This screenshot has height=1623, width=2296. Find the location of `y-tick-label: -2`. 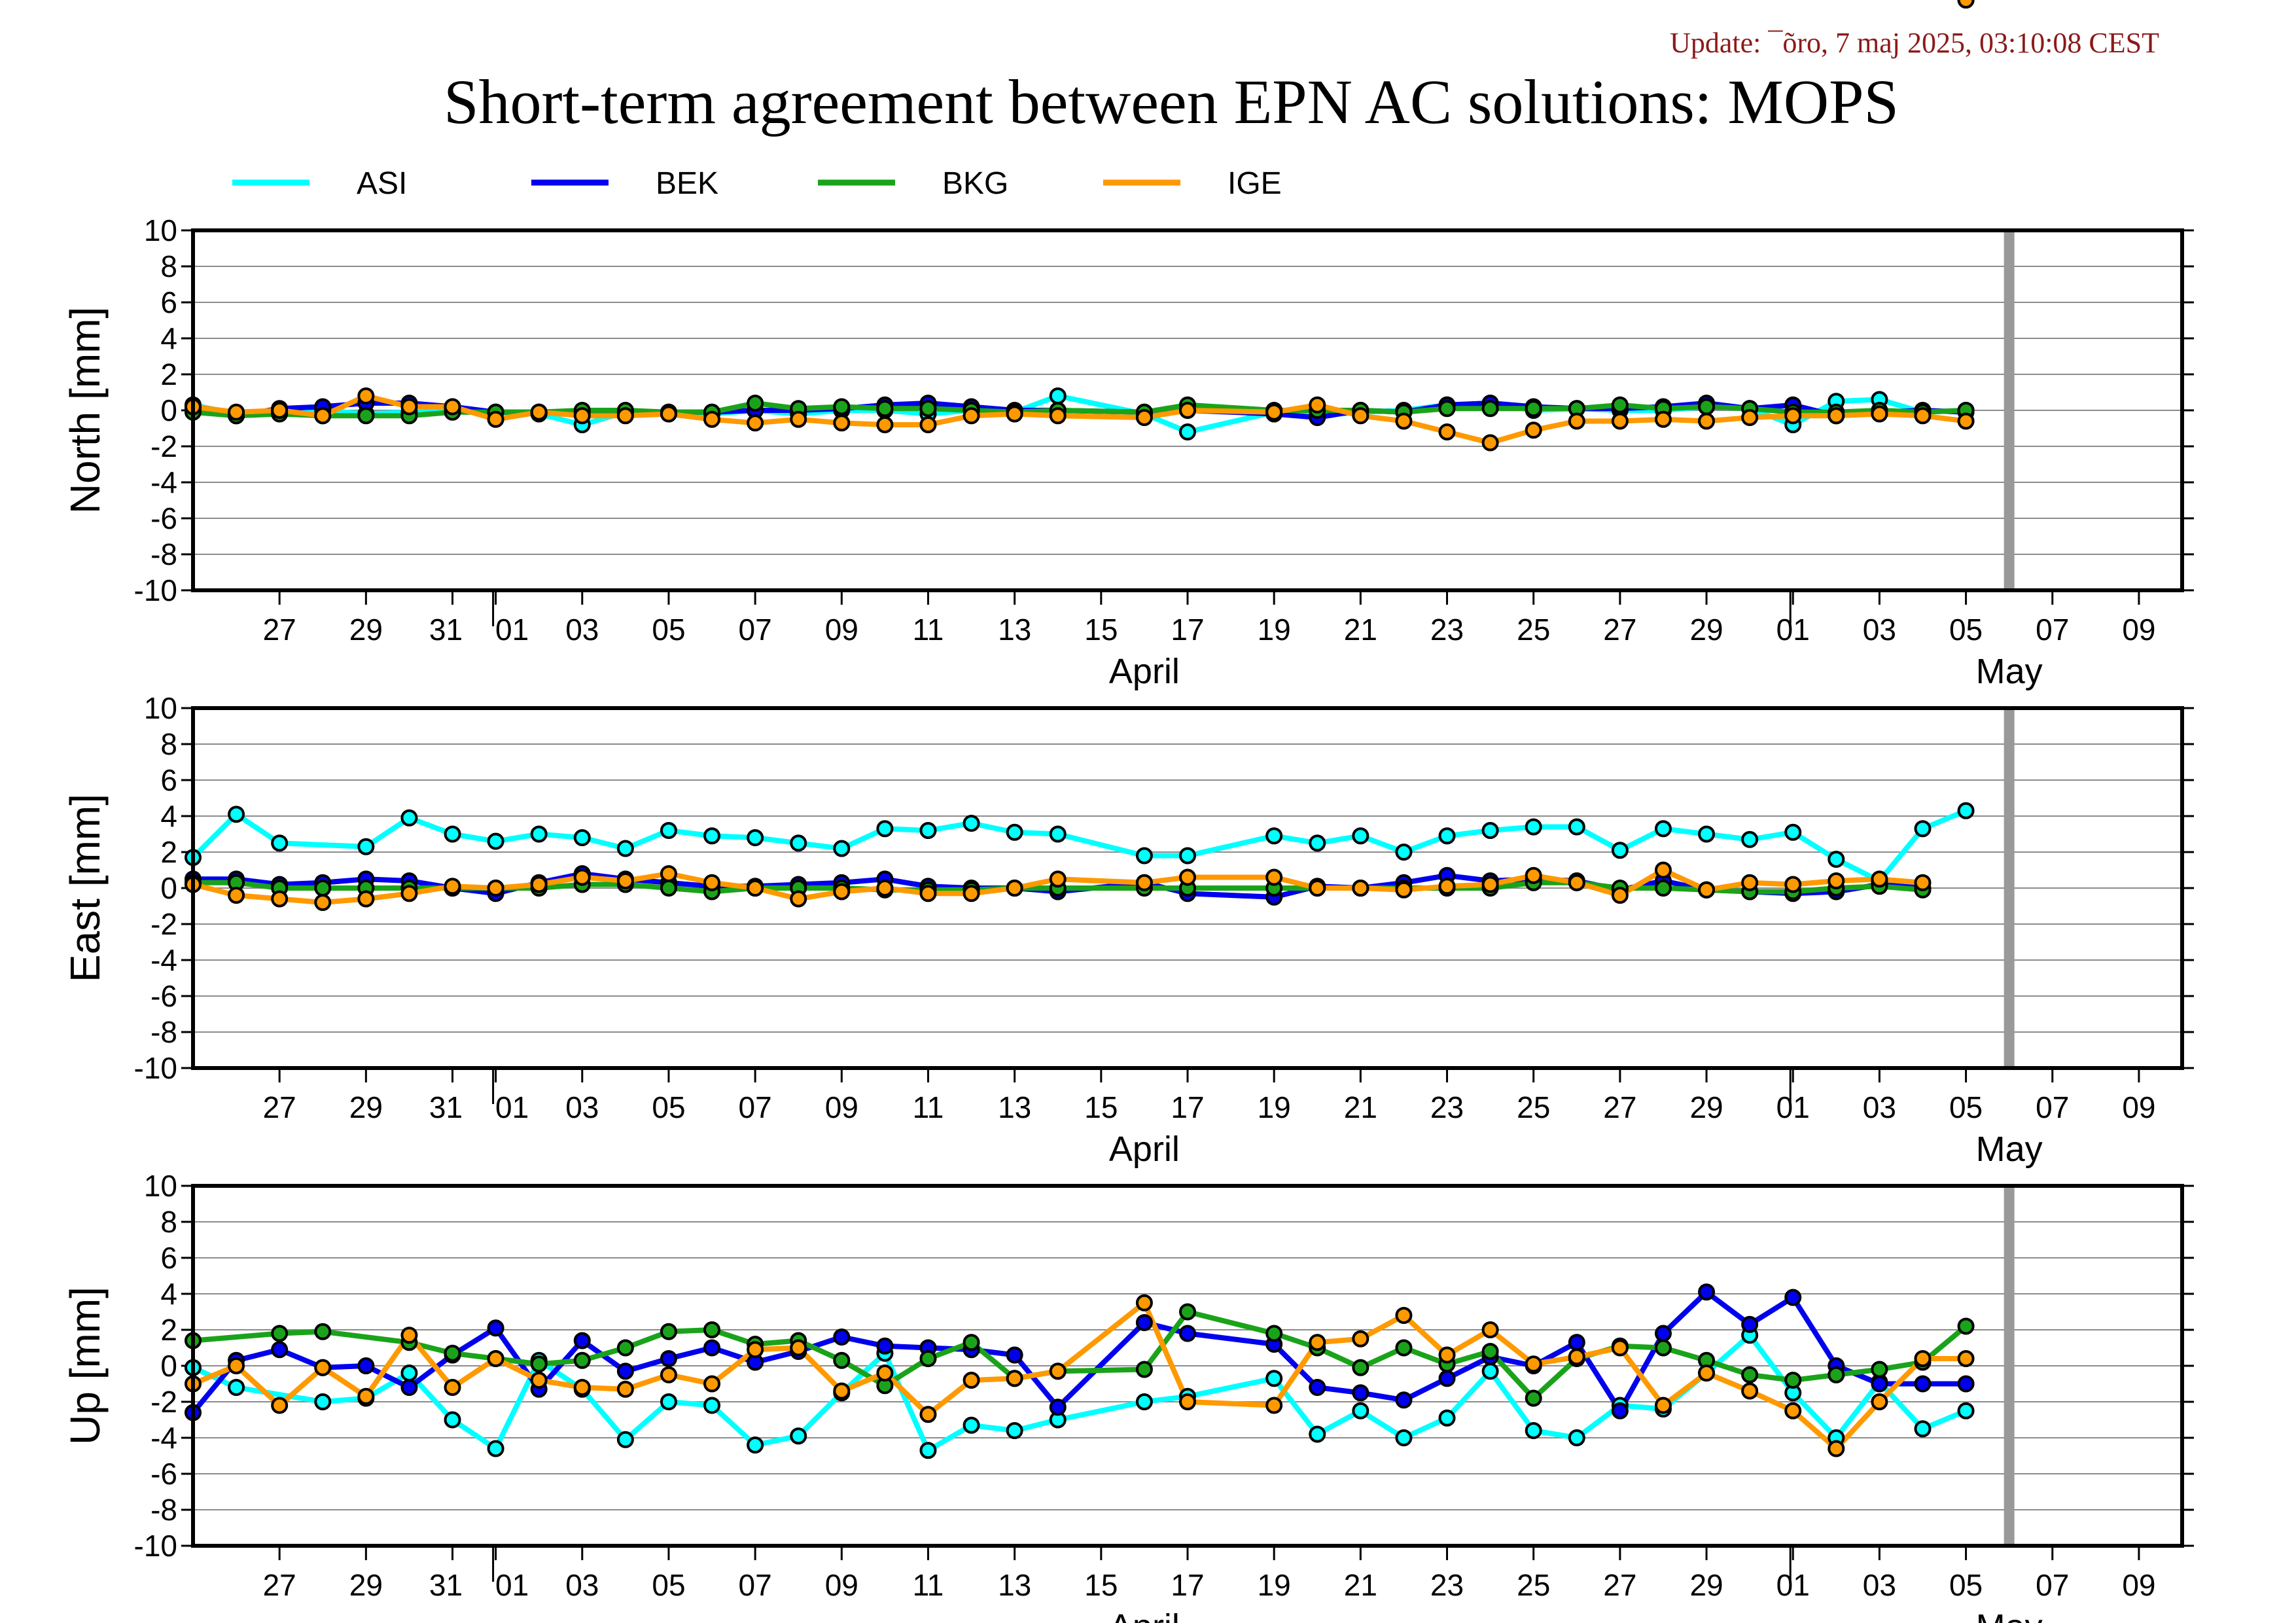

y-tick-label: -2 is located at coordinates (164, 924).